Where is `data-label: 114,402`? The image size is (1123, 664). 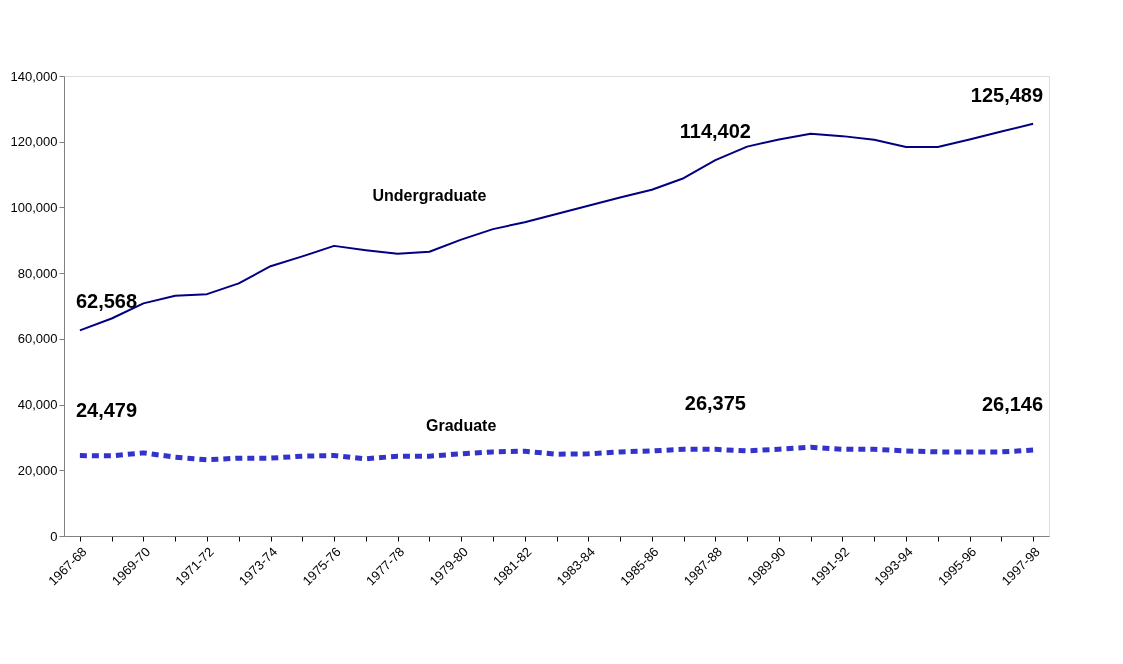
data-label: 114,402 is located at coordinates (715, 131).